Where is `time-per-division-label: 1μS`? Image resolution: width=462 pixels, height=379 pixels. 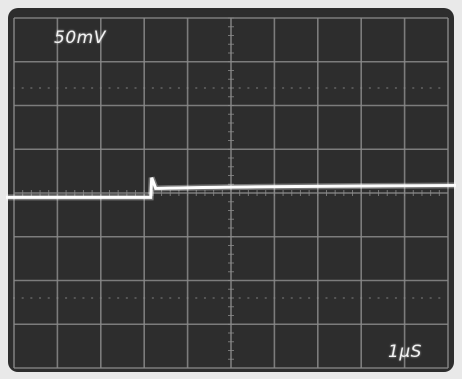 time-per-division-label: 1μS is located at coordinates (405, 352).